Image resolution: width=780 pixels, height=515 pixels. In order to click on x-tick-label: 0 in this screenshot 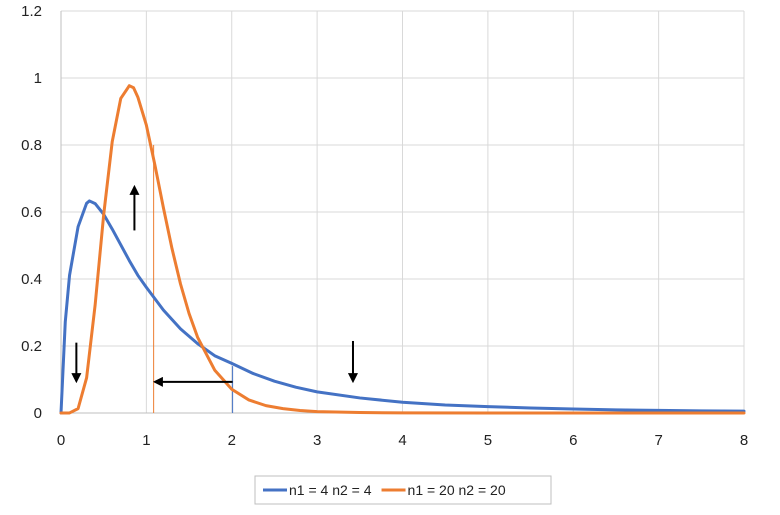, I will do `click(61, 440)`.